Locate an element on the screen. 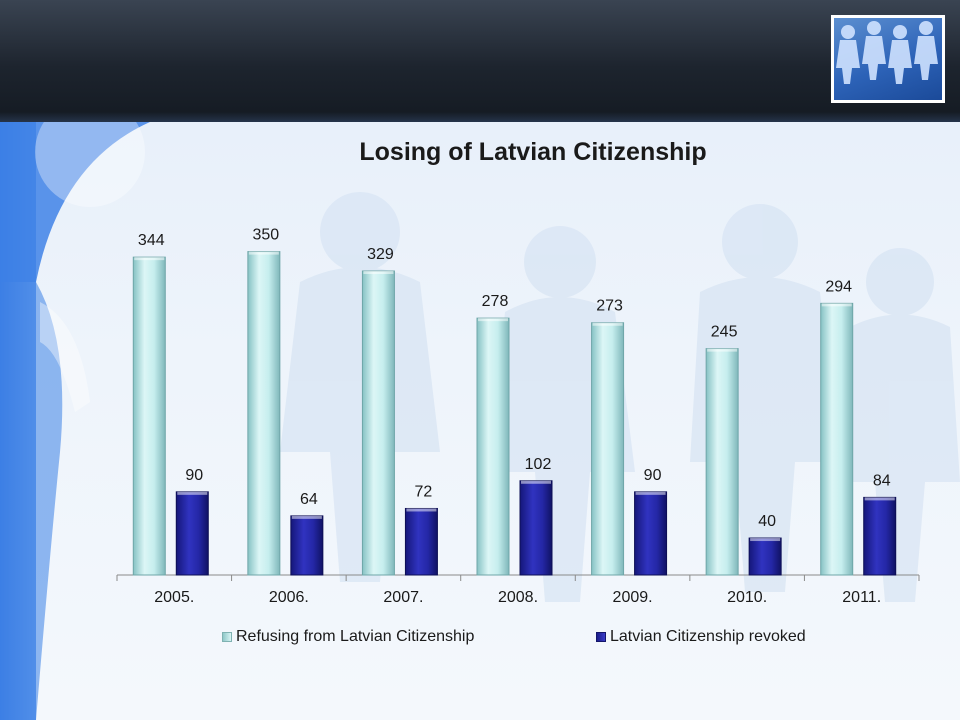  data-label-refusing: 245 is located at coordinates (724, 332).